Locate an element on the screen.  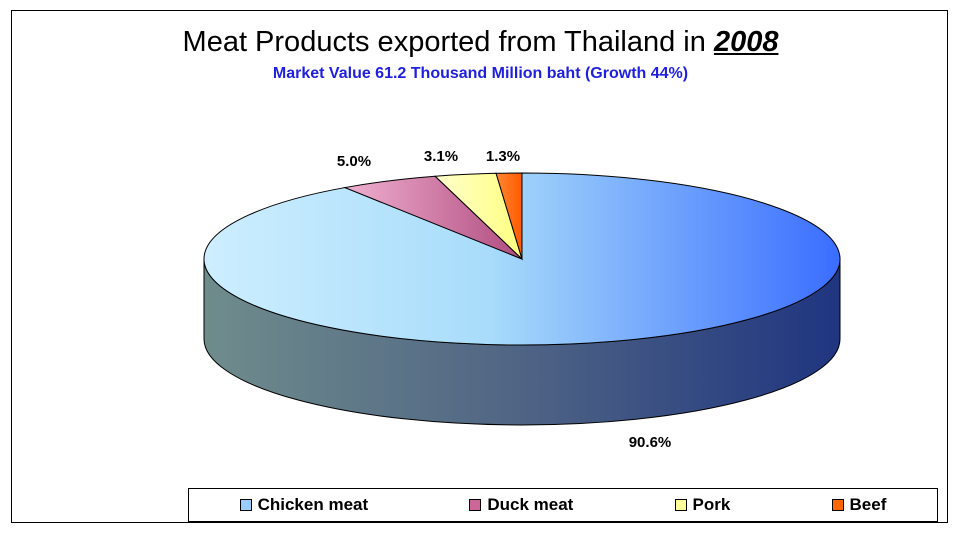
legend: Chicken meat Duck meat Pork Beef is located at coordinates (563, 505).